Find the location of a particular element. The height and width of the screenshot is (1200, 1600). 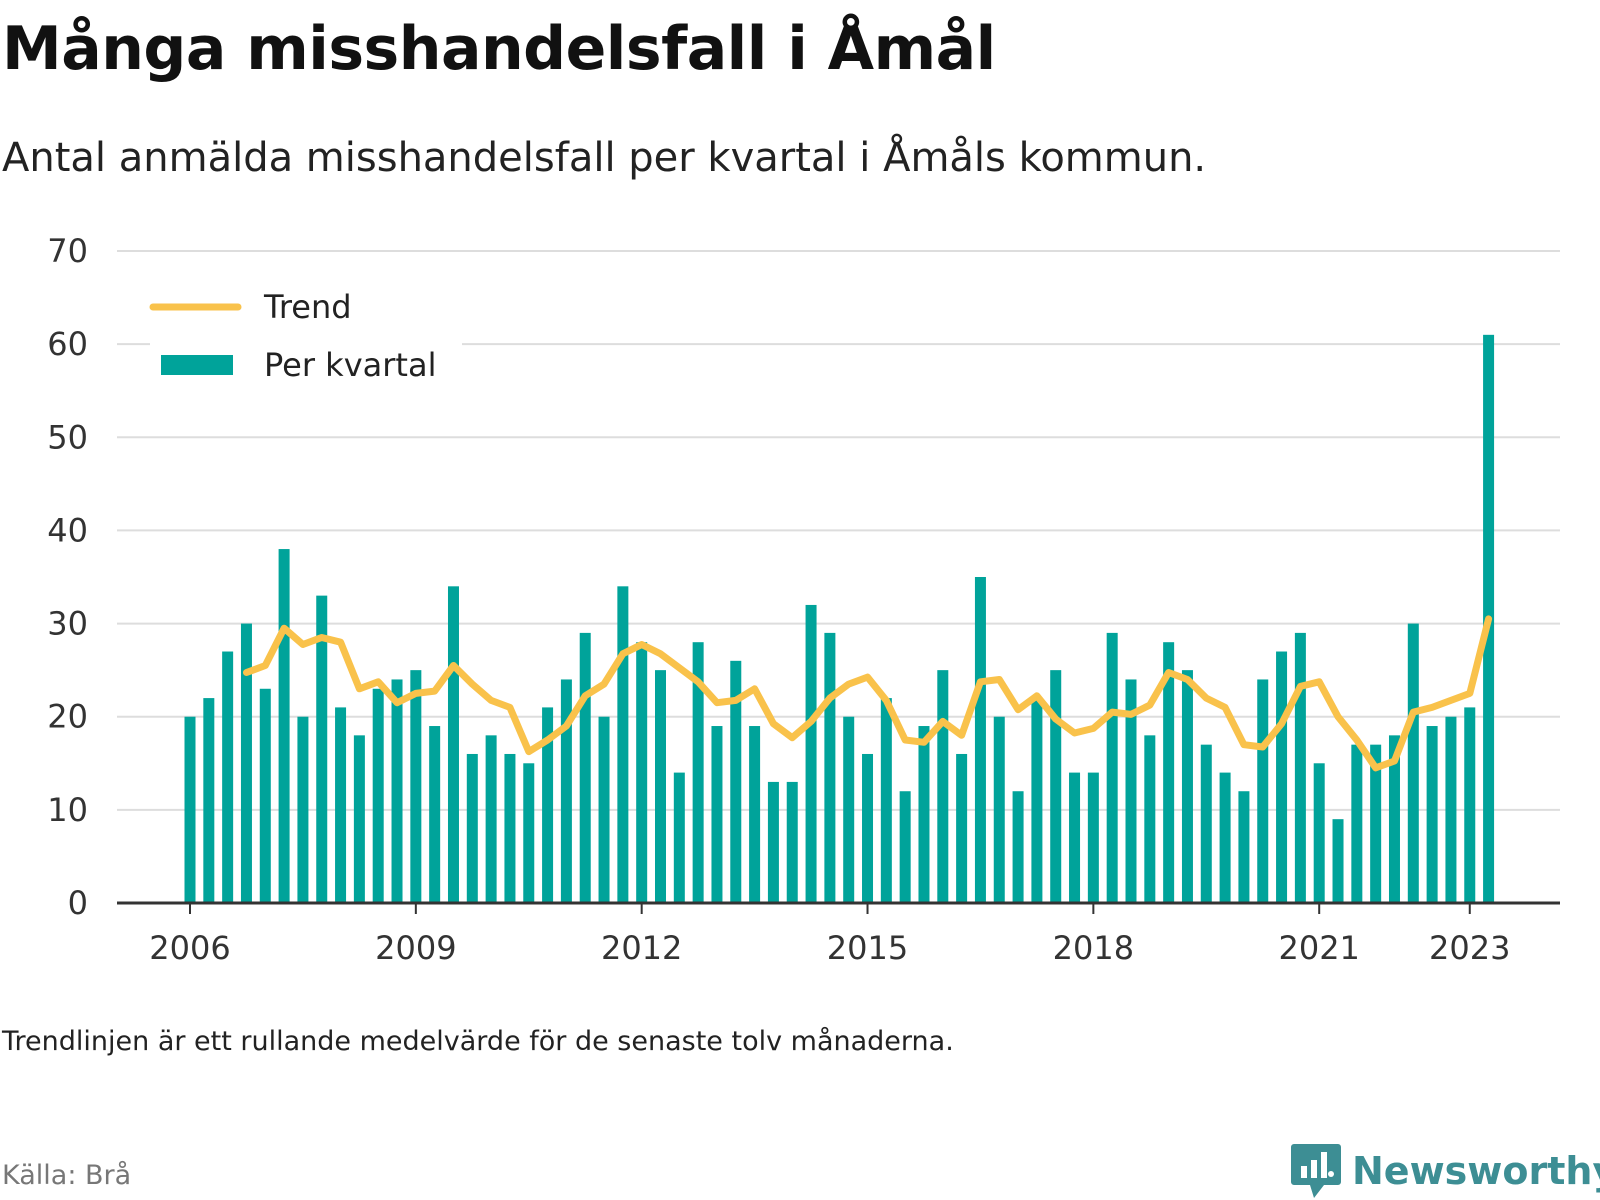

x-axis-ticks: 2006 2009 2012 2015 2018 2021 2023 is located at coordinates (829, 935).